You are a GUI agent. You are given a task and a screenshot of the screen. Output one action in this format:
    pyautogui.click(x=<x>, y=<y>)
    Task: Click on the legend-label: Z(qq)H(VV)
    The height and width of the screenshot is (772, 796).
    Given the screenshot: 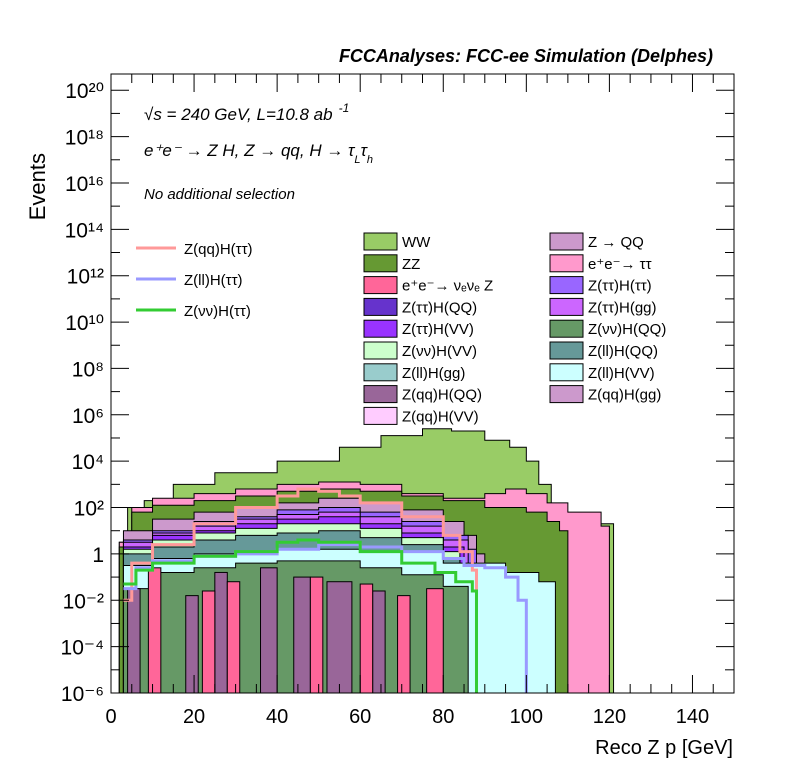 What is the action you would take?
    pyautogui.click(x=440, y=416)
    